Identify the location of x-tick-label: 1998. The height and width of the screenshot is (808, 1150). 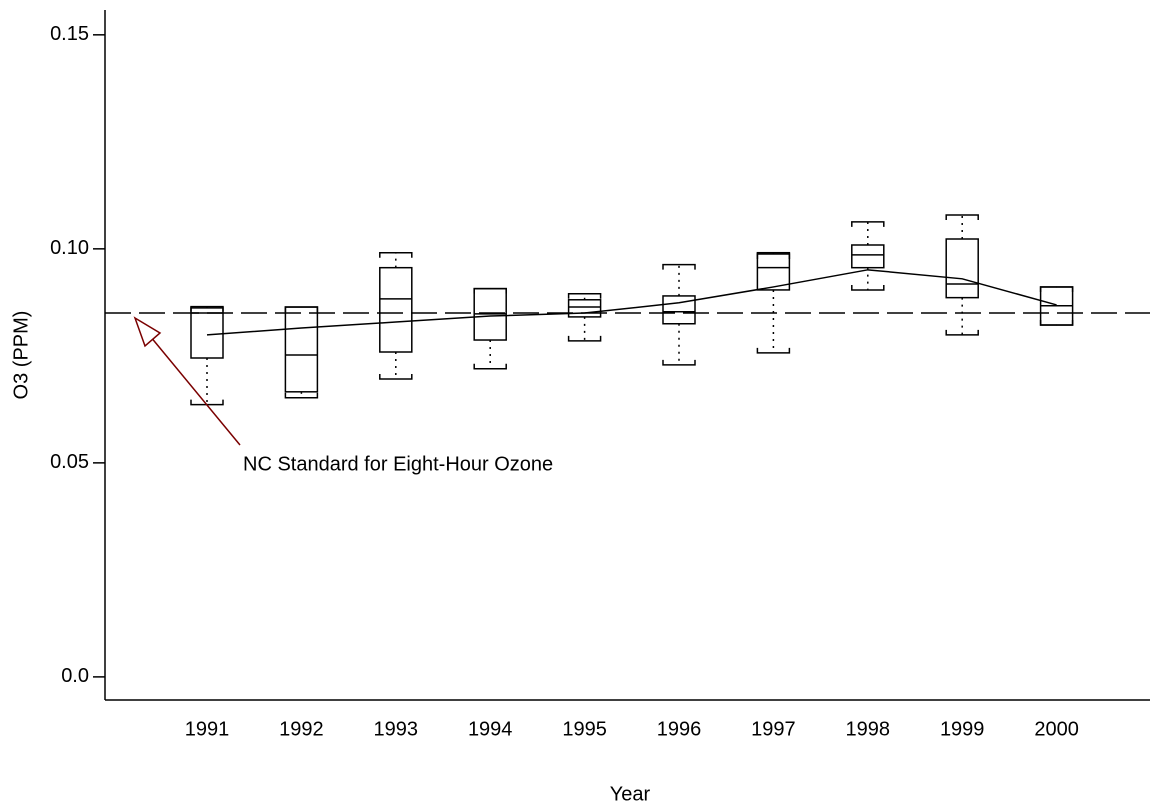
(868, 729).